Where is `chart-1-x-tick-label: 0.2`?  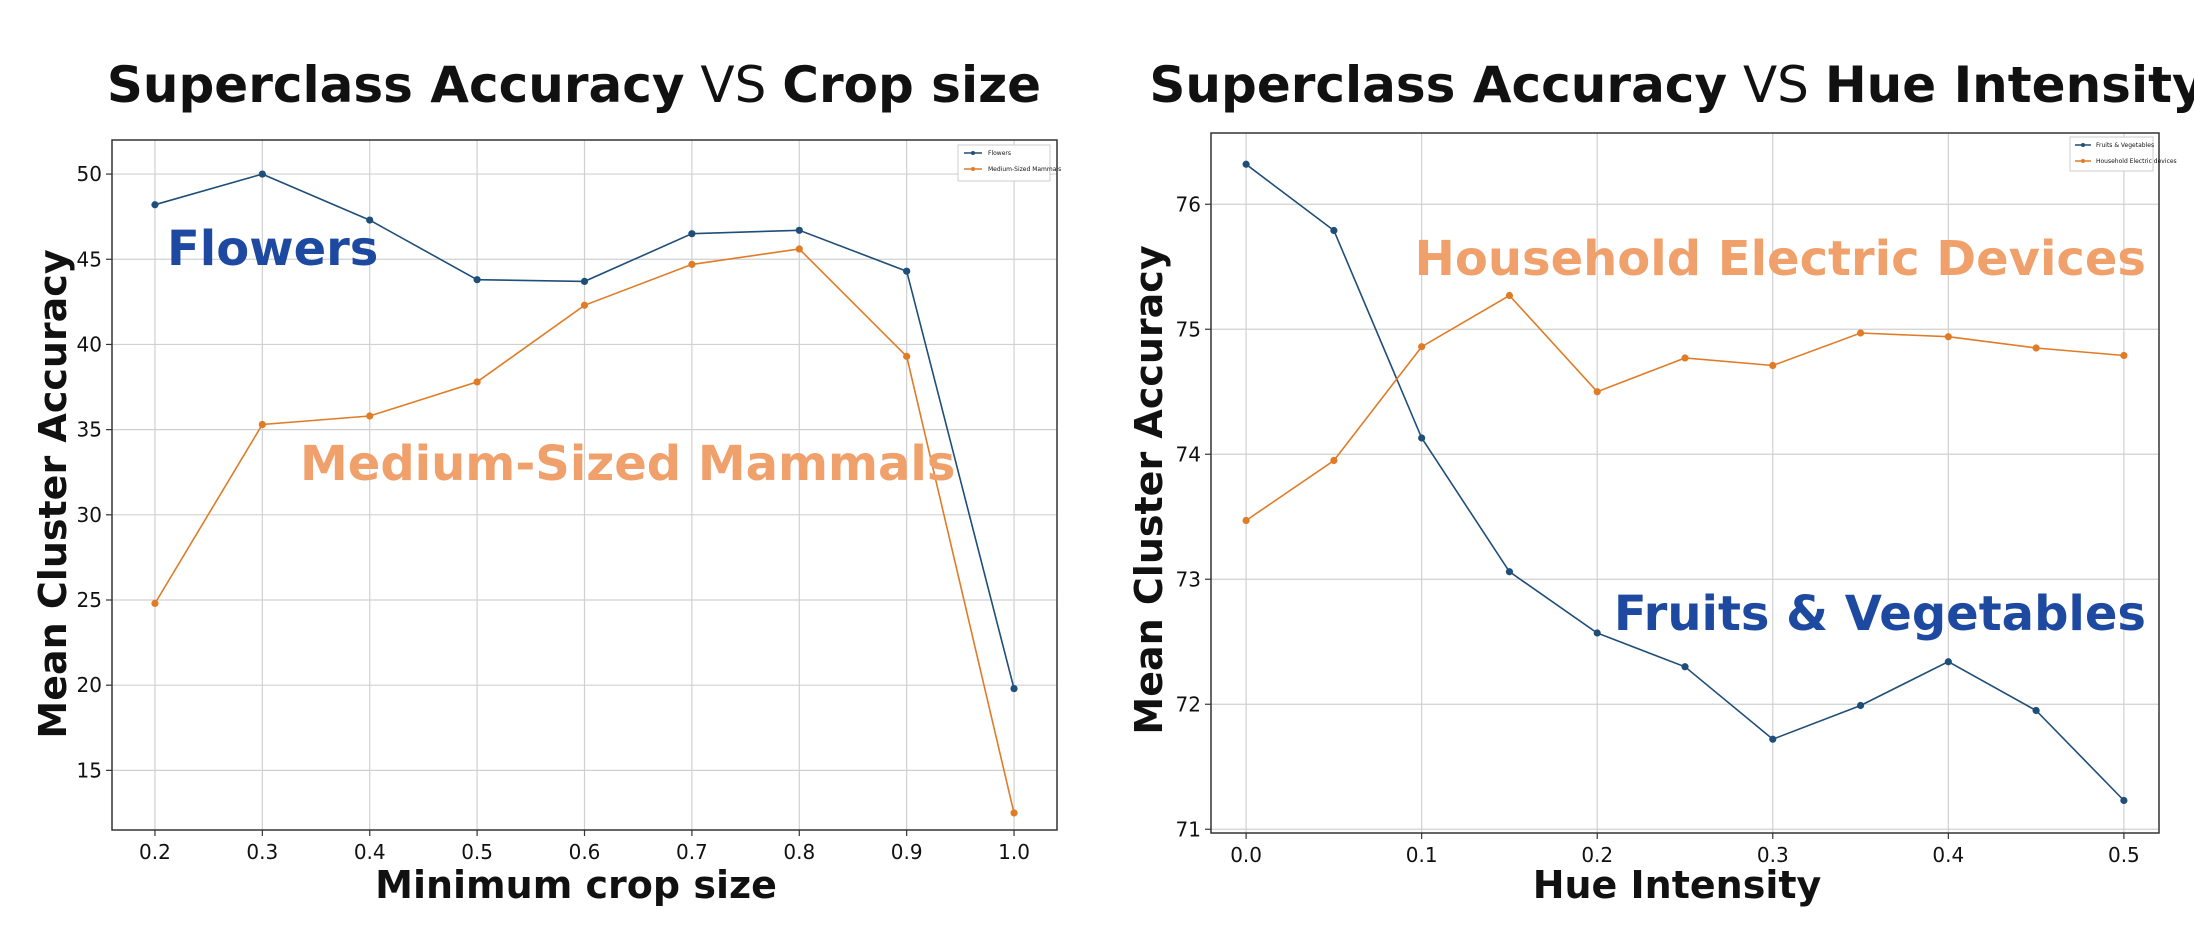 chart-1-x-tick-label: 0.2 is located at coordinates (155, 852).